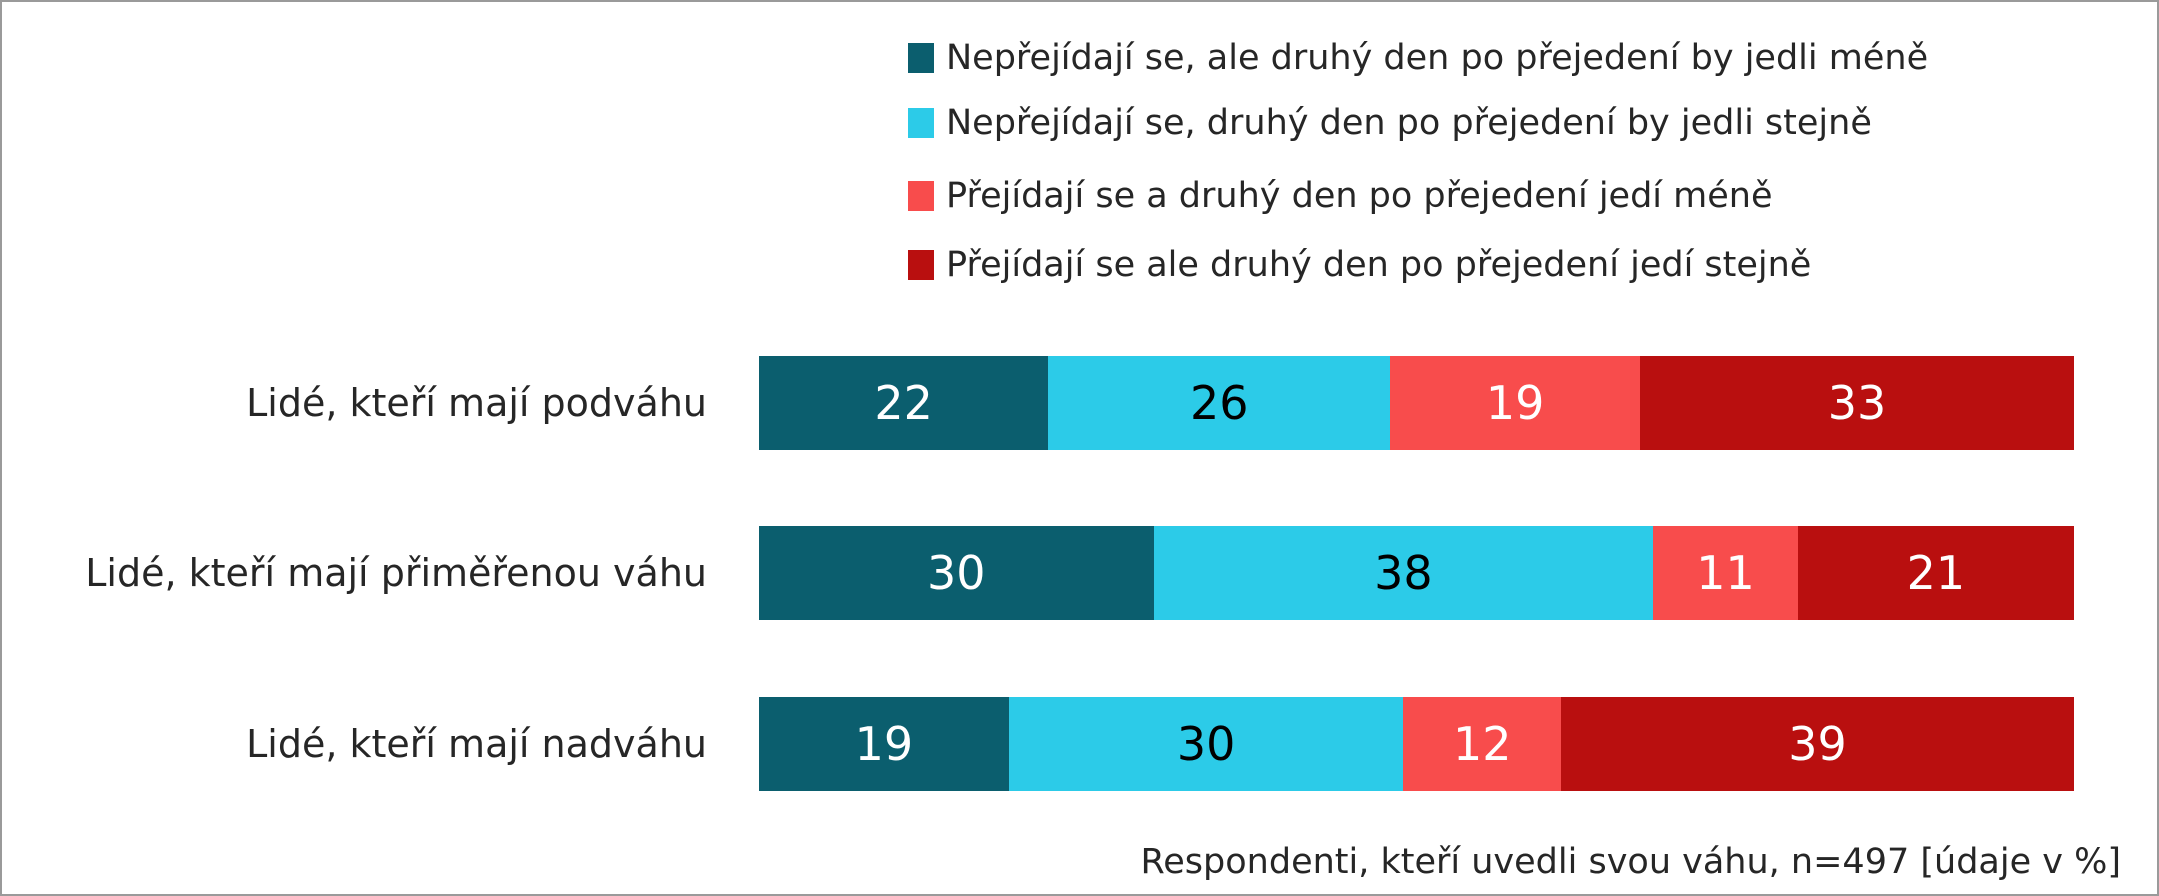 The image size is (2159, 896). I want to click on data-label: 39, so click(1817, 744).